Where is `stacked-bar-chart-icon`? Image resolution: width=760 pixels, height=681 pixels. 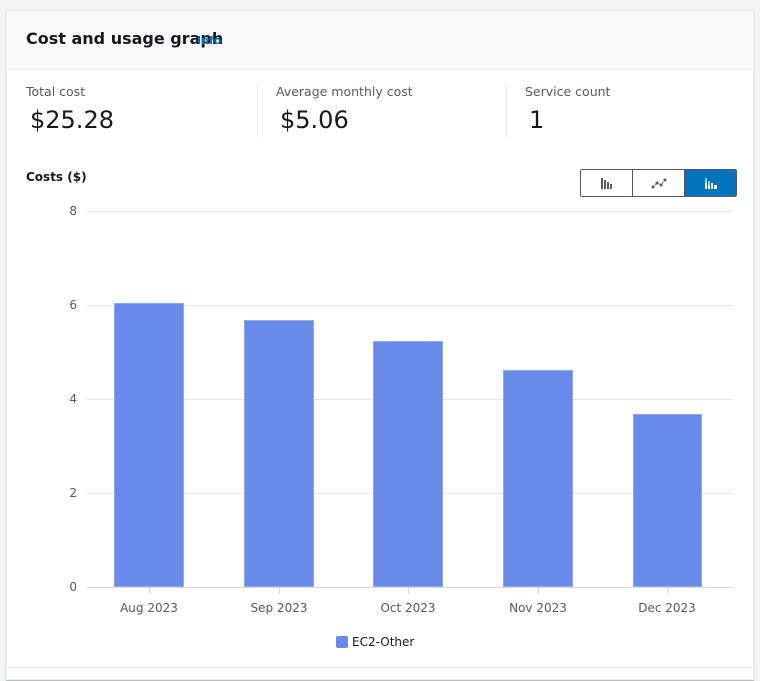 stacked-bar-chart-icon is located at coordinates (710, 183).